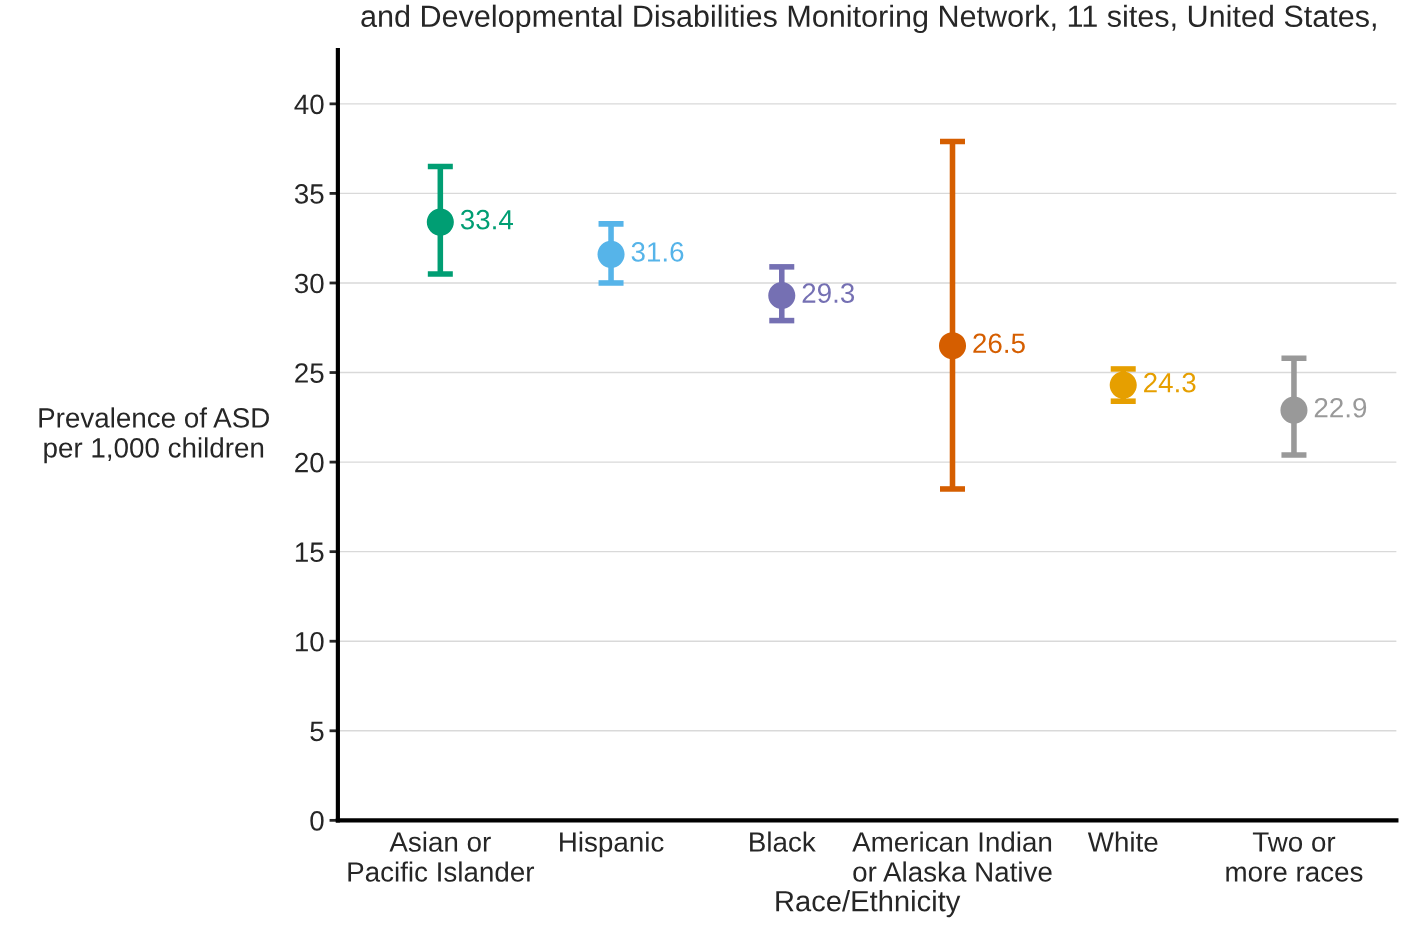  I want to click on y-tick-label: 0, so click(317, 821).